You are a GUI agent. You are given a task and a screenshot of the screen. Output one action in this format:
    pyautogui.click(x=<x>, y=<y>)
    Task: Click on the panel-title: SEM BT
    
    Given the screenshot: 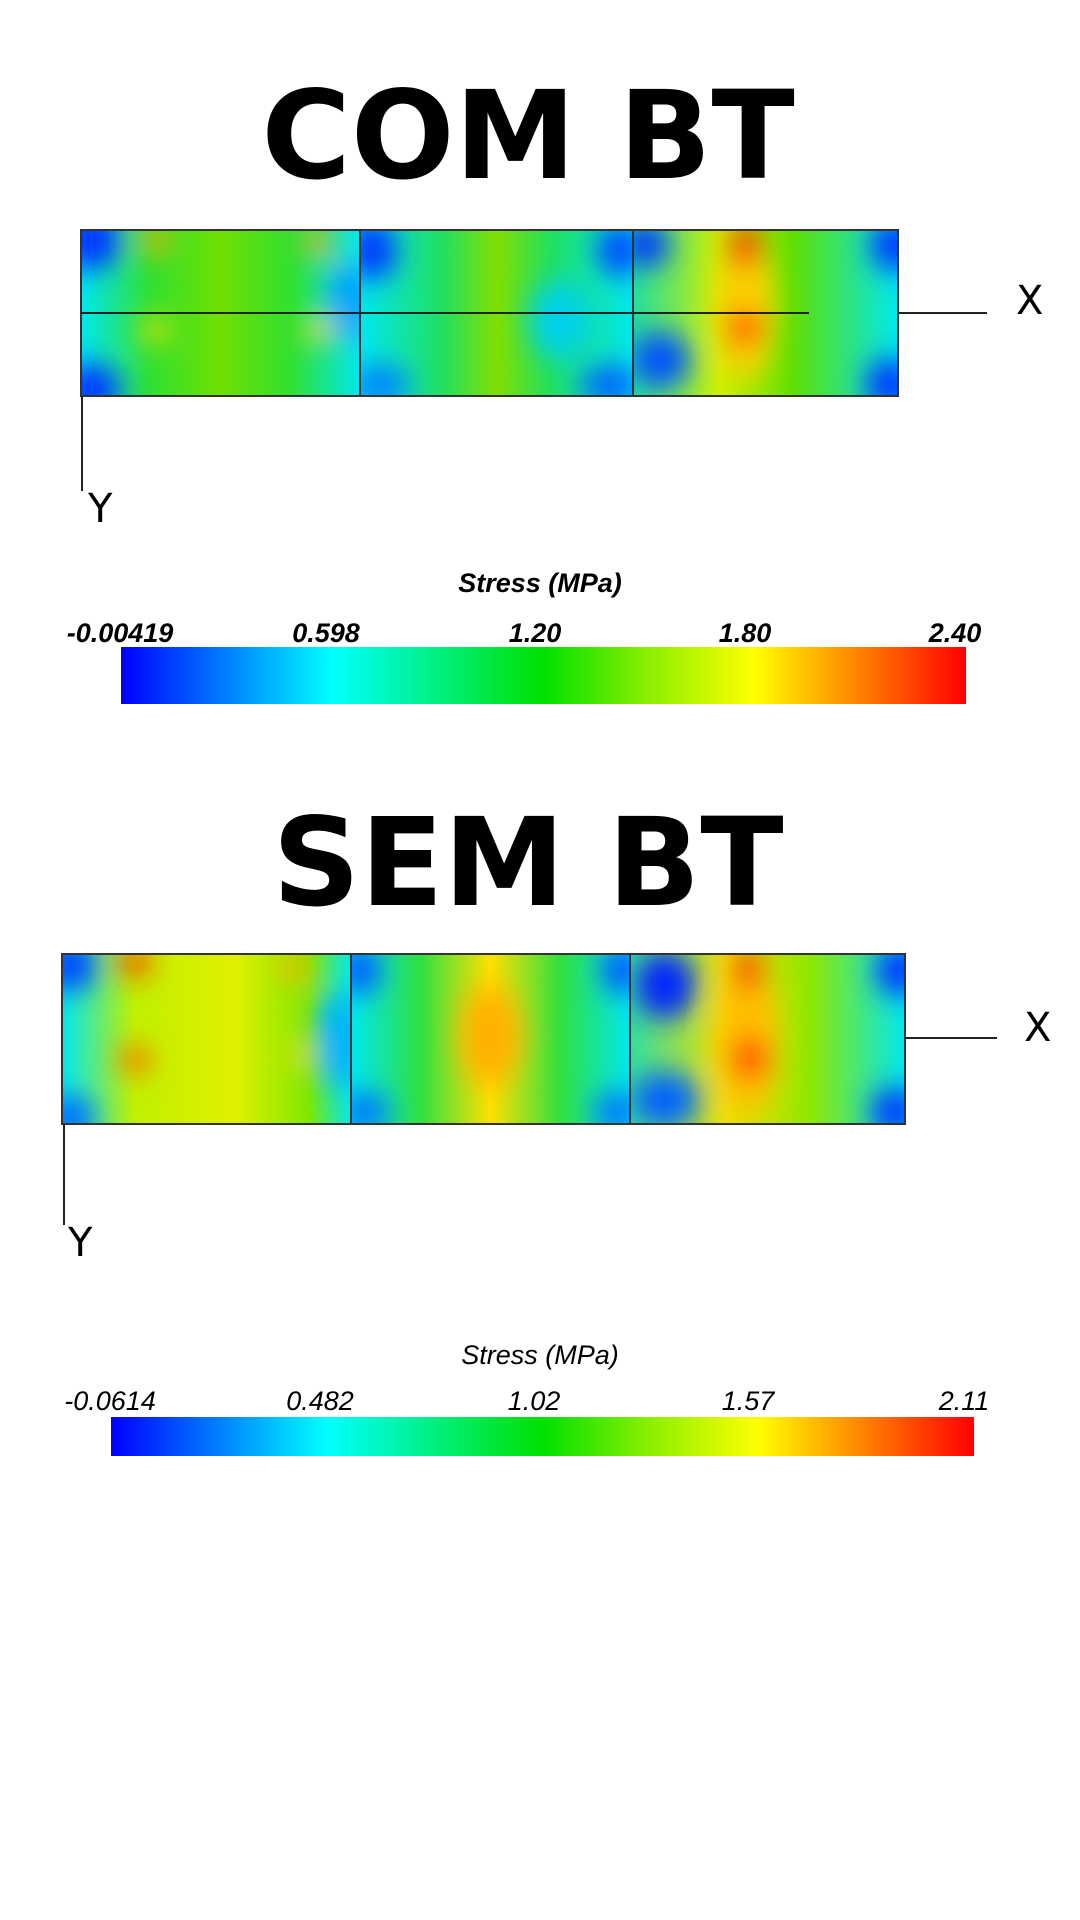 What is the action you would take?
    pyautogui.click(x=527, y=863)
    